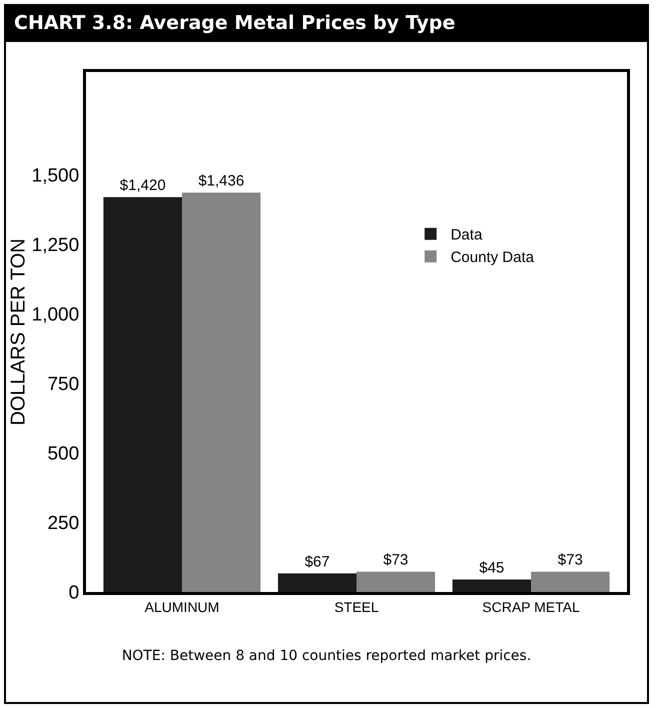  I want to click on chart-title: CHART 3.8: Average Metal Prices by Type, so click(326, 24).